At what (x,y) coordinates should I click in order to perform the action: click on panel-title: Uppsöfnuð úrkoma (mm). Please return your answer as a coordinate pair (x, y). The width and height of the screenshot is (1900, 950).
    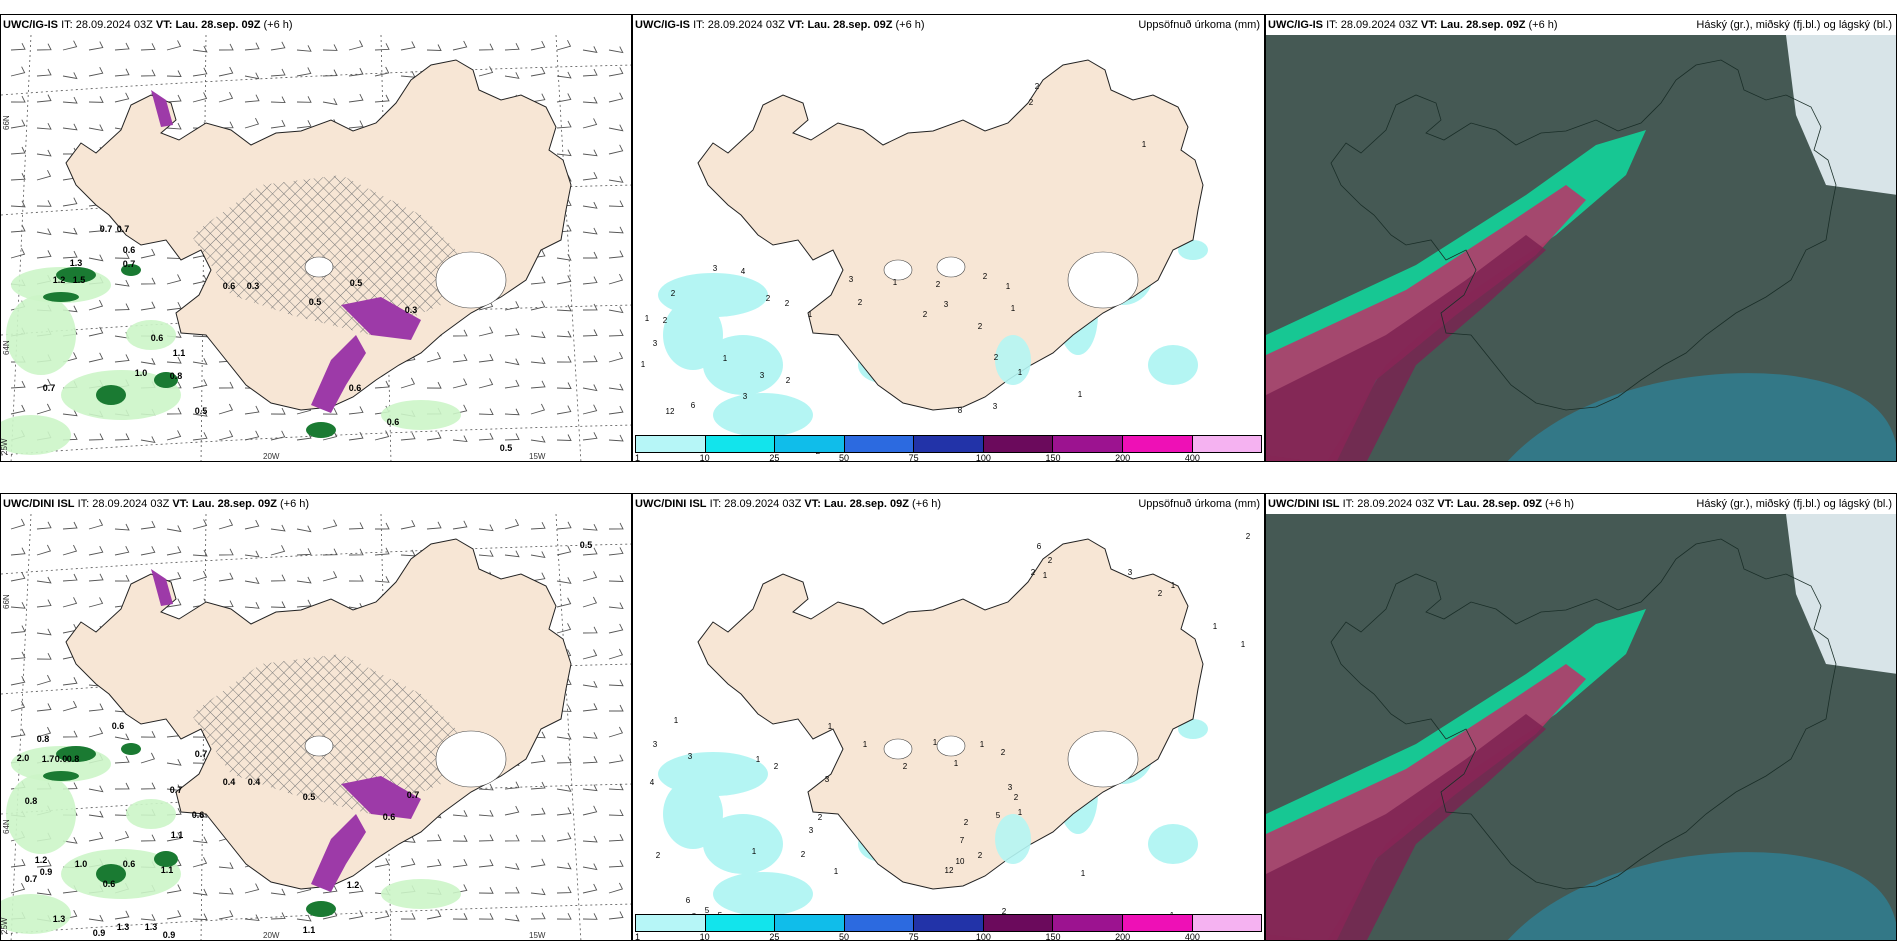
    Looking at the image, I should click on (1199, 25).